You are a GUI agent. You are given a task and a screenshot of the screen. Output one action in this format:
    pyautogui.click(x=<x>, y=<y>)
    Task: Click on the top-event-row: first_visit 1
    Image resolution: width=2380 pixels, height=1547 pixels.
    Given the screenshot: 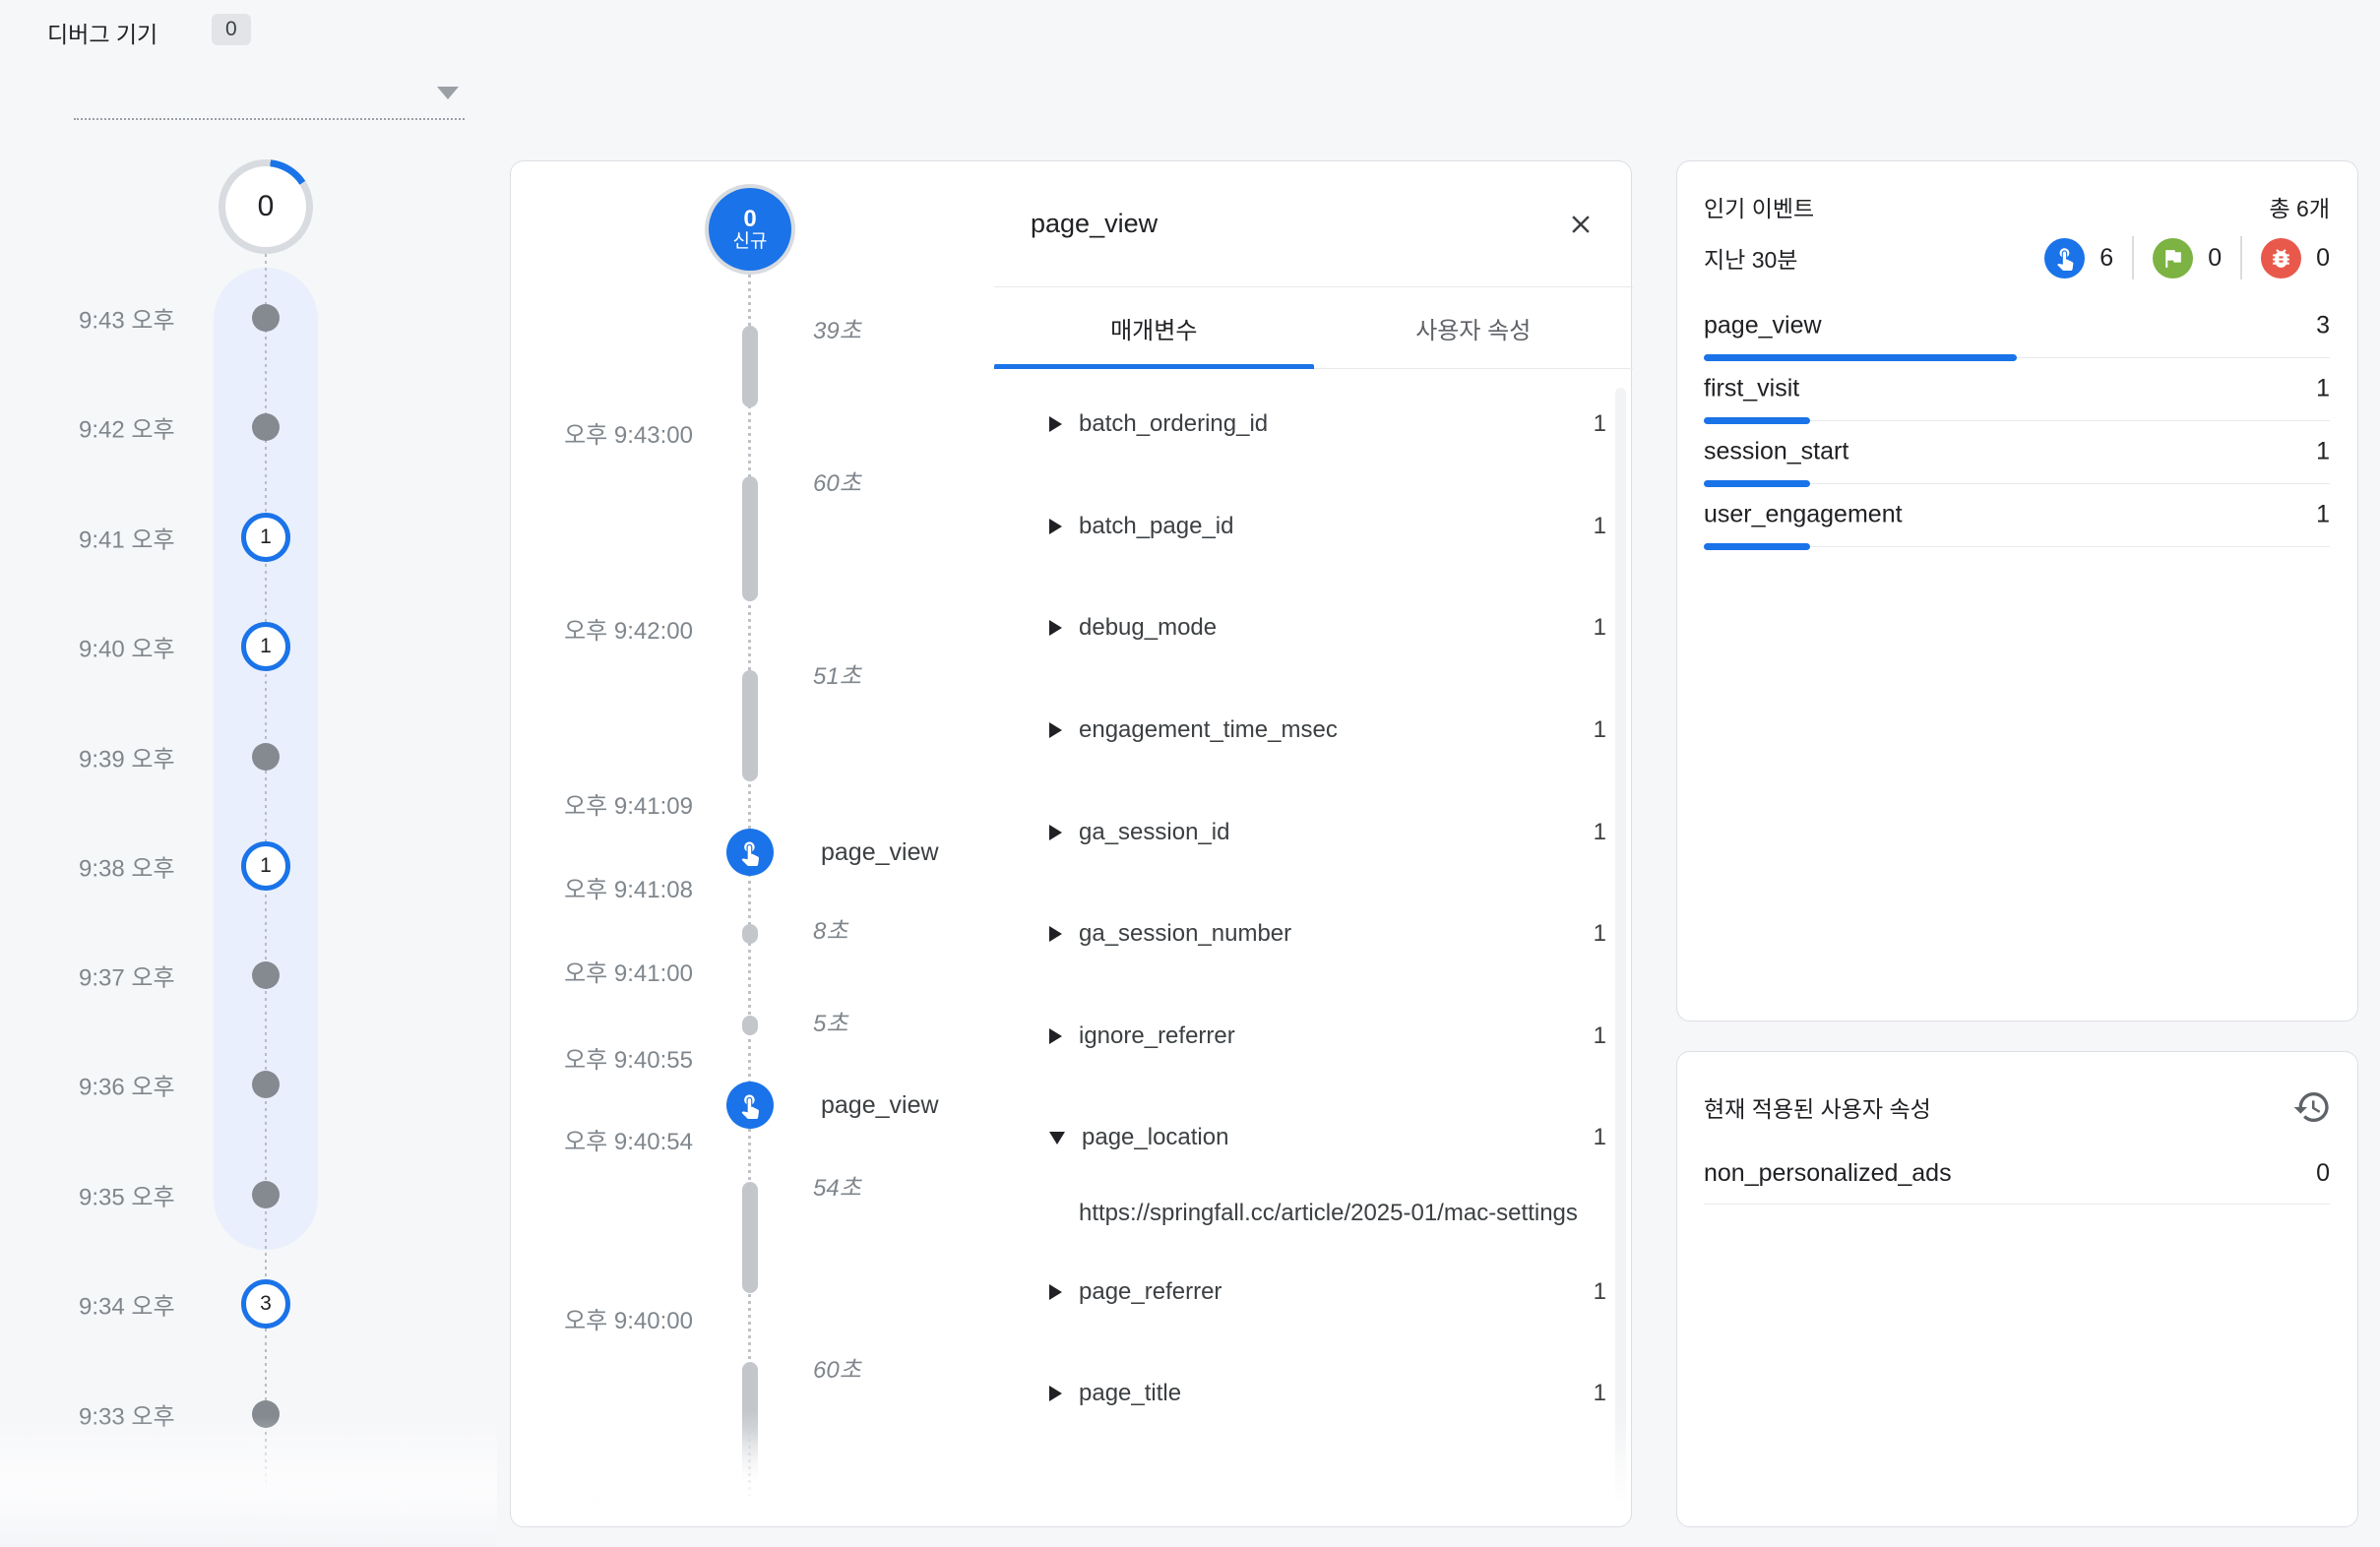 What is the action you would take?
    pyautogui.click(x=2017, y=390)
    